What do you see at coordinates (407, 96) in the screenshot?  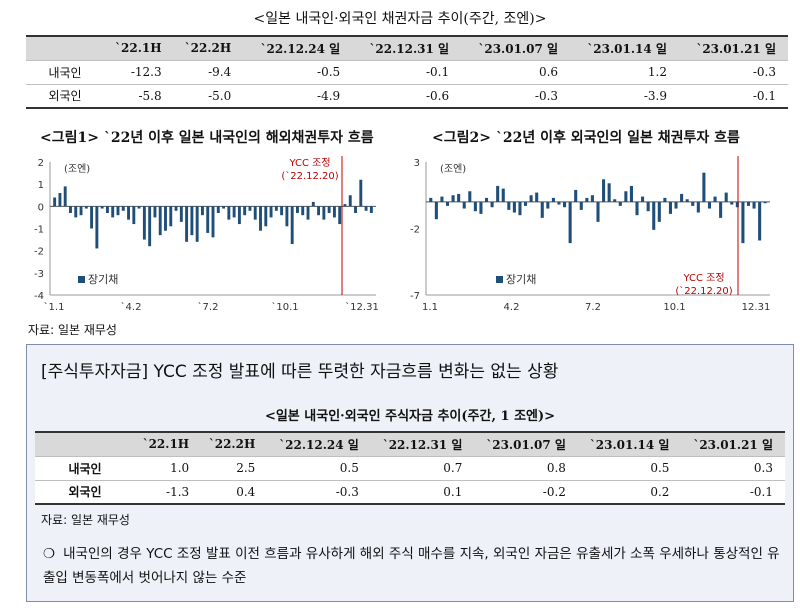 I see `table-cell: -0.6` at bounding box center [407, 96].